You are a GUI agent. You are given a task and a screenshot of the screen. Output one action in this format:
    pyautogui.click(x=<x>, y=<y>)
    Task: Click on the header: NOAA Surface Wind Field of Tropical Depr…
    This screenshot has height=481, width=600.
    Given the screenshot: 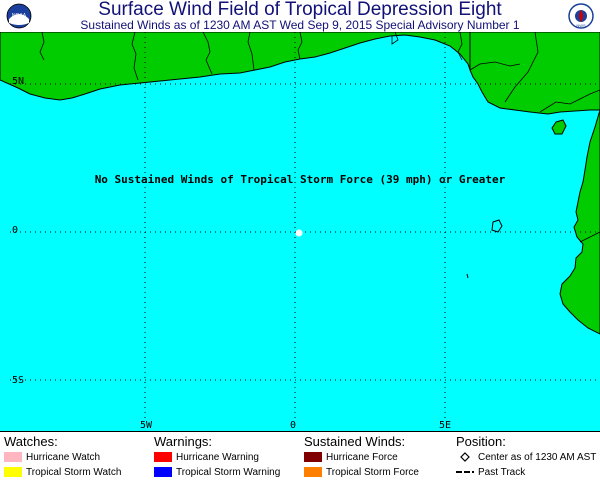 What is the action you would take?
    pyautogui.click(x=300, y=16)
    